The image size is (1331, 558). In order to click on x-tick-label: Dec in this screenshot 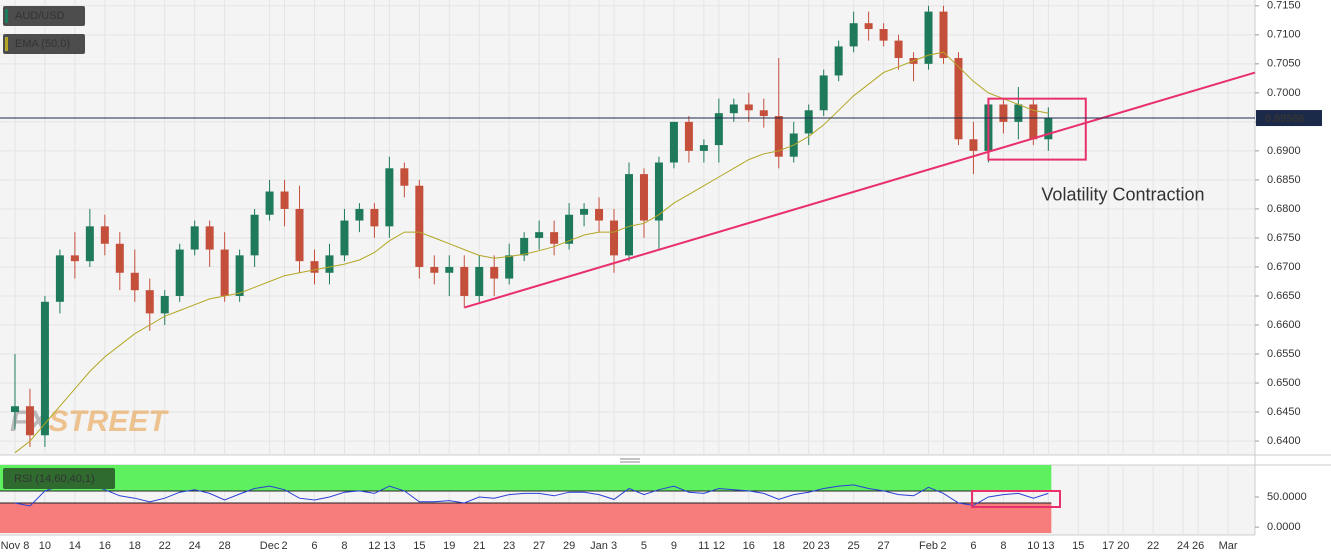, I will do `click(270, 546)`.